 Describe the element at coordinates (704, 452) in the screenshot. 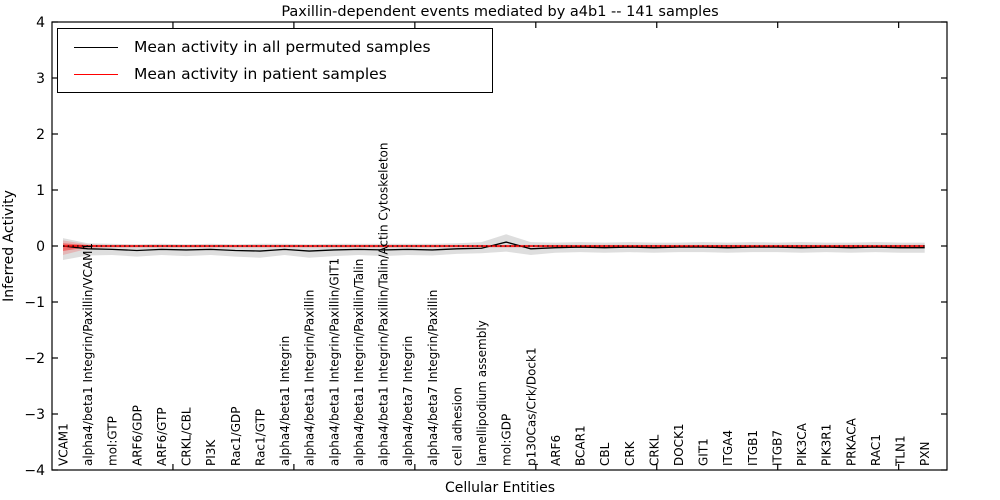

I see `x-category-label: GIT1` at that location.